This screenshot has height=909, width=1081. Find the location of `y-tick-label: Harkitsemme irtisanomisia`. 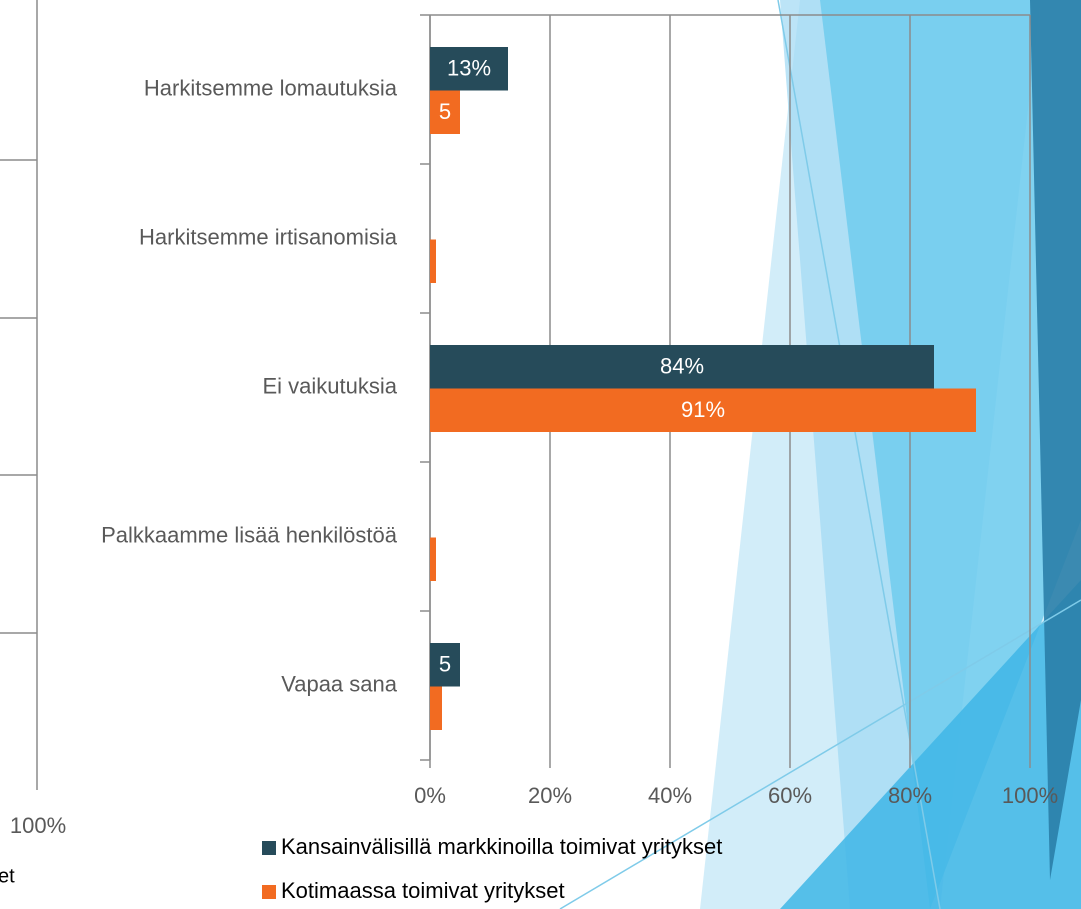

y-tick-label: Harkitsemme irtisanomisia is located at coordinates (268, 236).